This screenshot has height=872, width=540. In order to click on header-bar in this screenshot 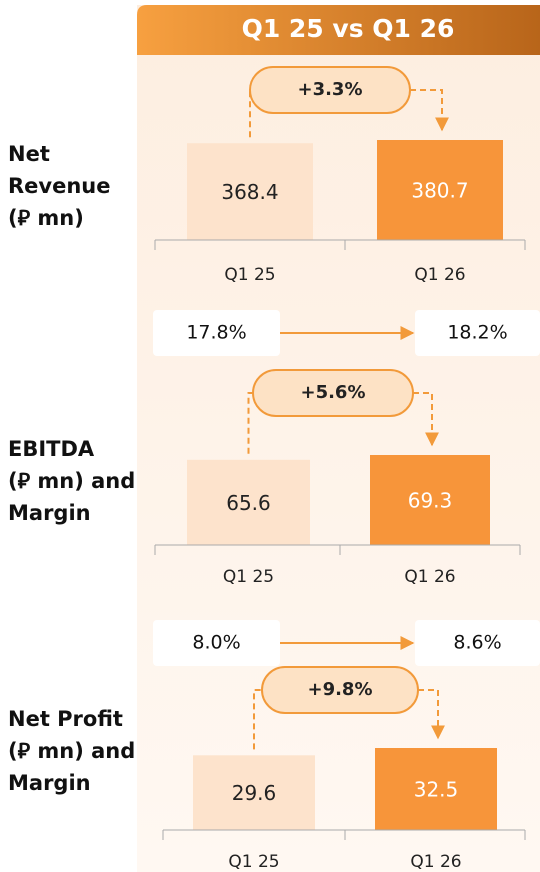, I will do `click(338, 30)`.